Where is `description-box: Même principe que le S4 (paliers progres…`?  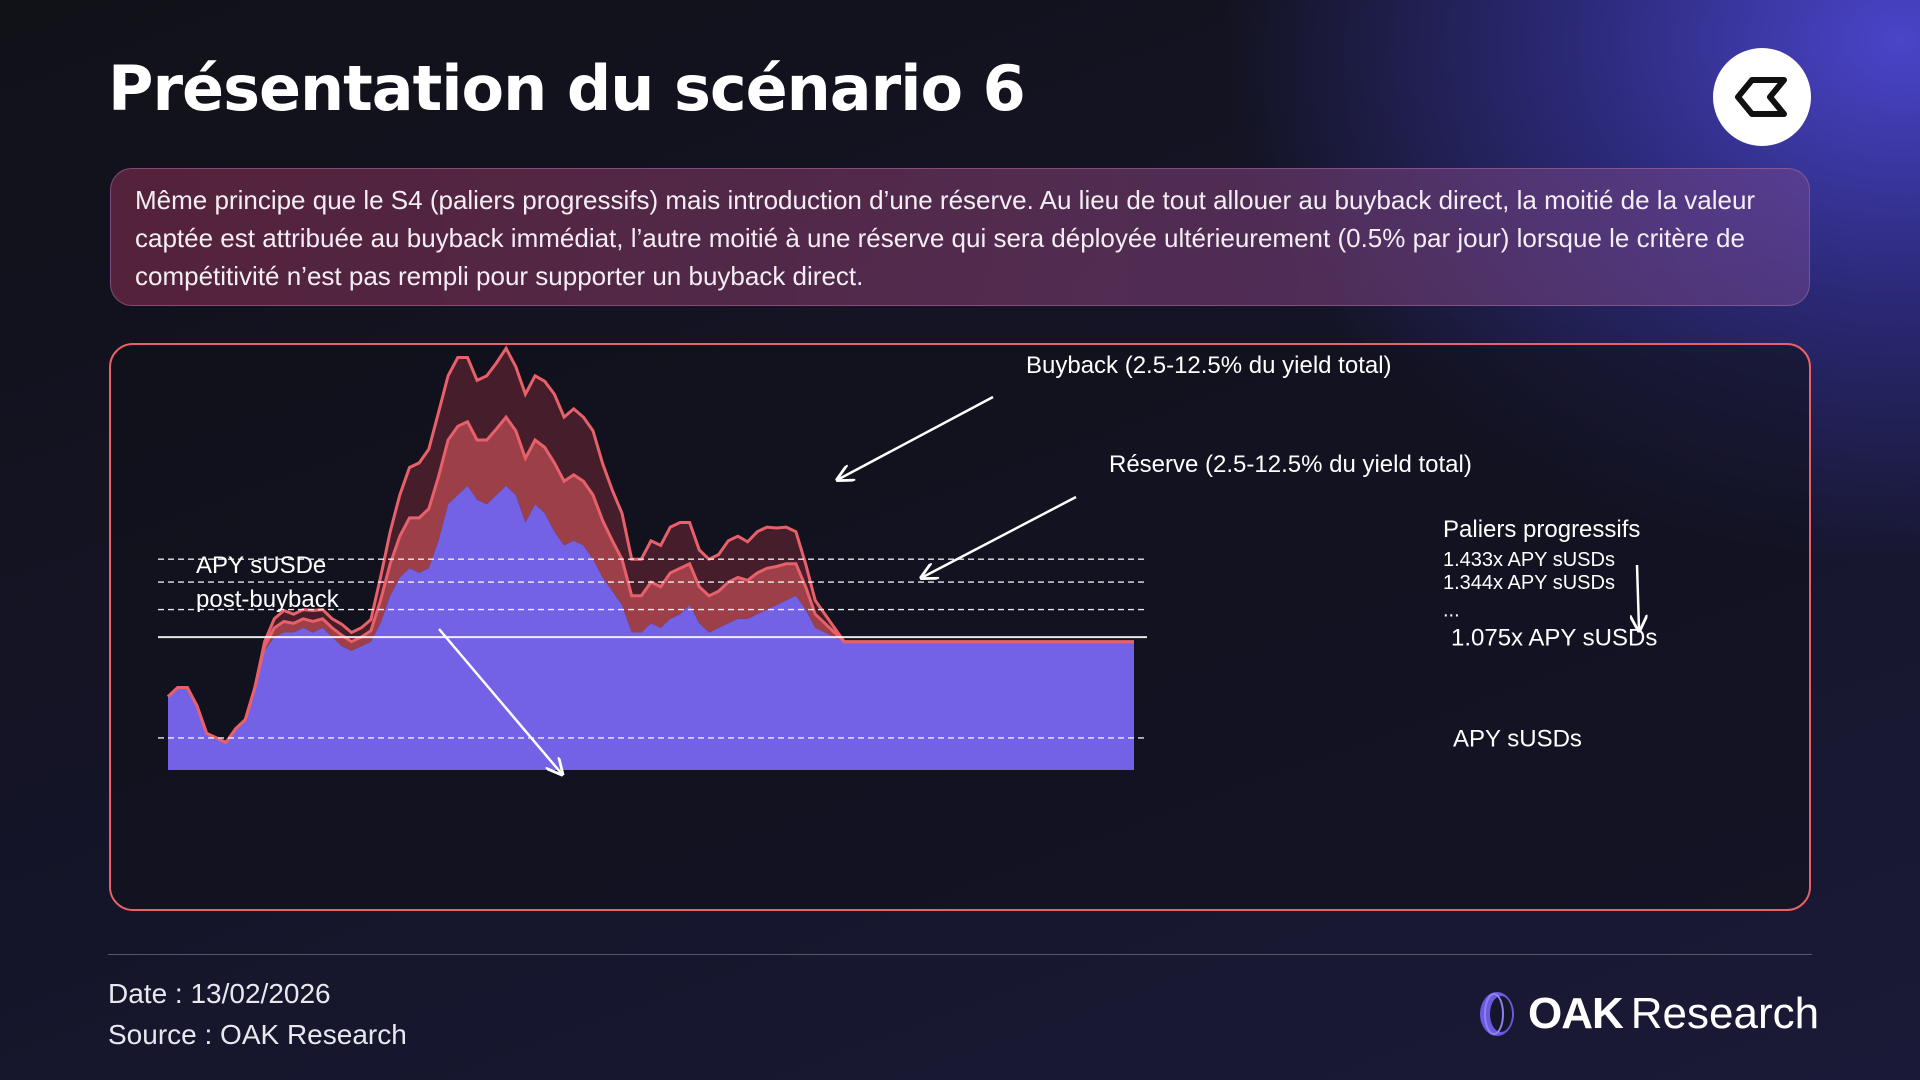 description-box: Même principe que le S4 (paliers progres… is located at coordinates (960, 237).